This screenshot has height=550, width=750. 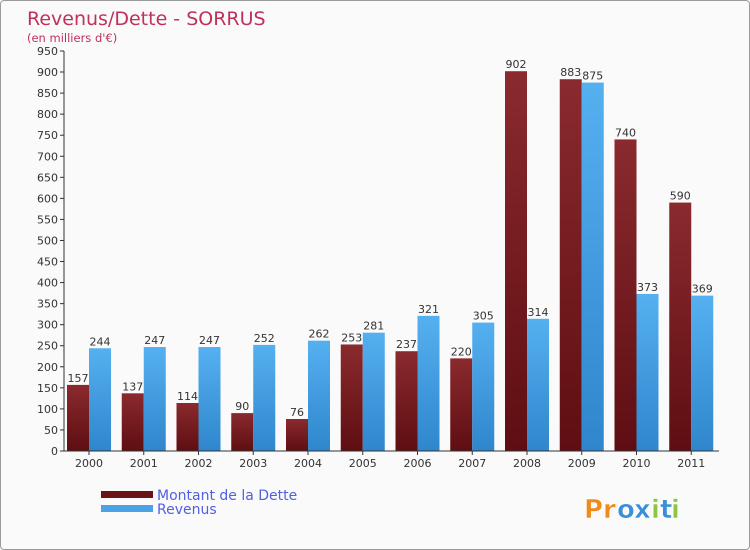 What do you see at coordinates (609, 510) in the screenshot?
I see `logo-letter: r` at bounding box center [609, 510].